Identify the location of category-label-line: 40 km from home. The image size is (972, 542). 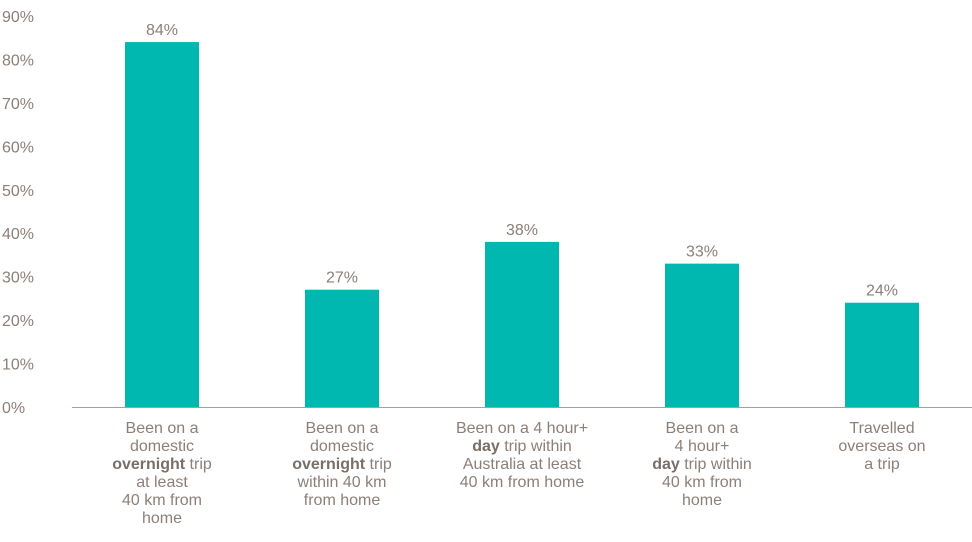
(522, 483).